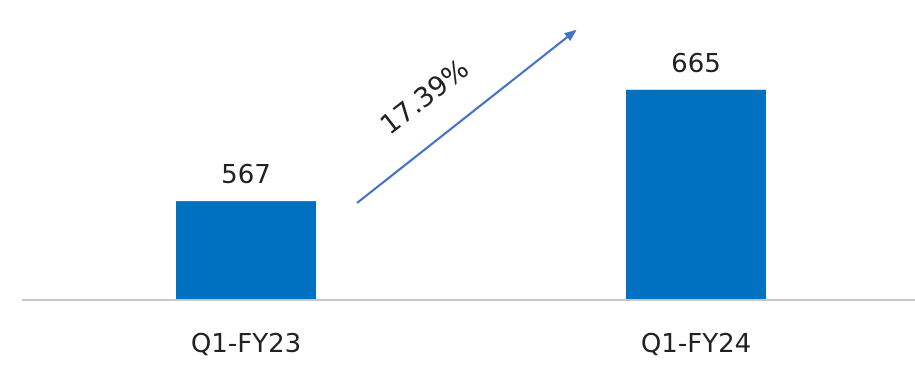 This screenshot has width=915, height=367. Describe the element at coordinates (246, 250) in the screenshot. I see `bar-q1-fy23` at that location.